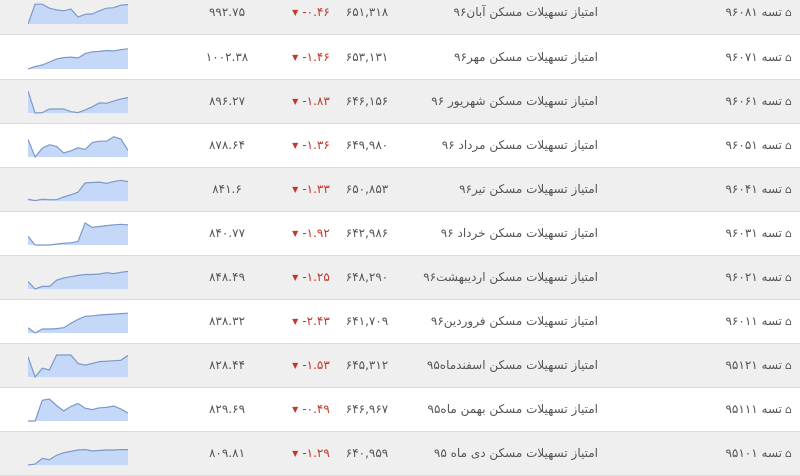  I want to click on change-cell: ▼ -۱.۲۹, so click(311, 453).